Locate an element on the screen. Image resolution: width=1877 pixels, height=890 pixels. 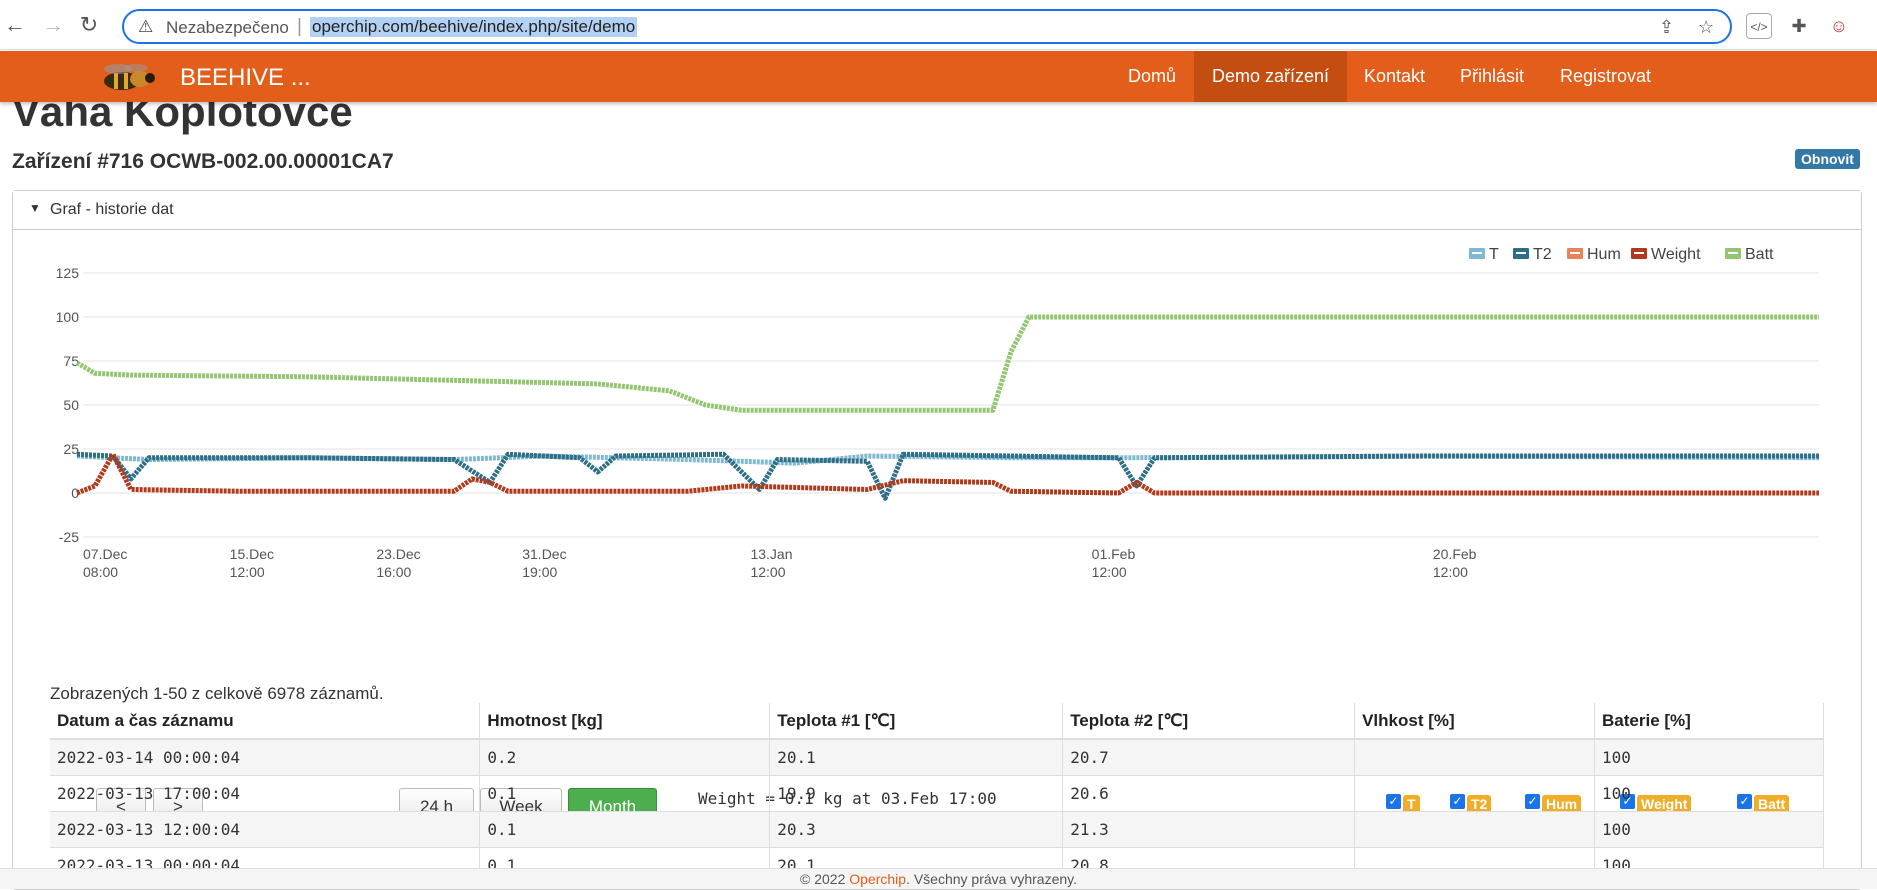
y-tick-label: 25 is located at coordinates (71, 449).